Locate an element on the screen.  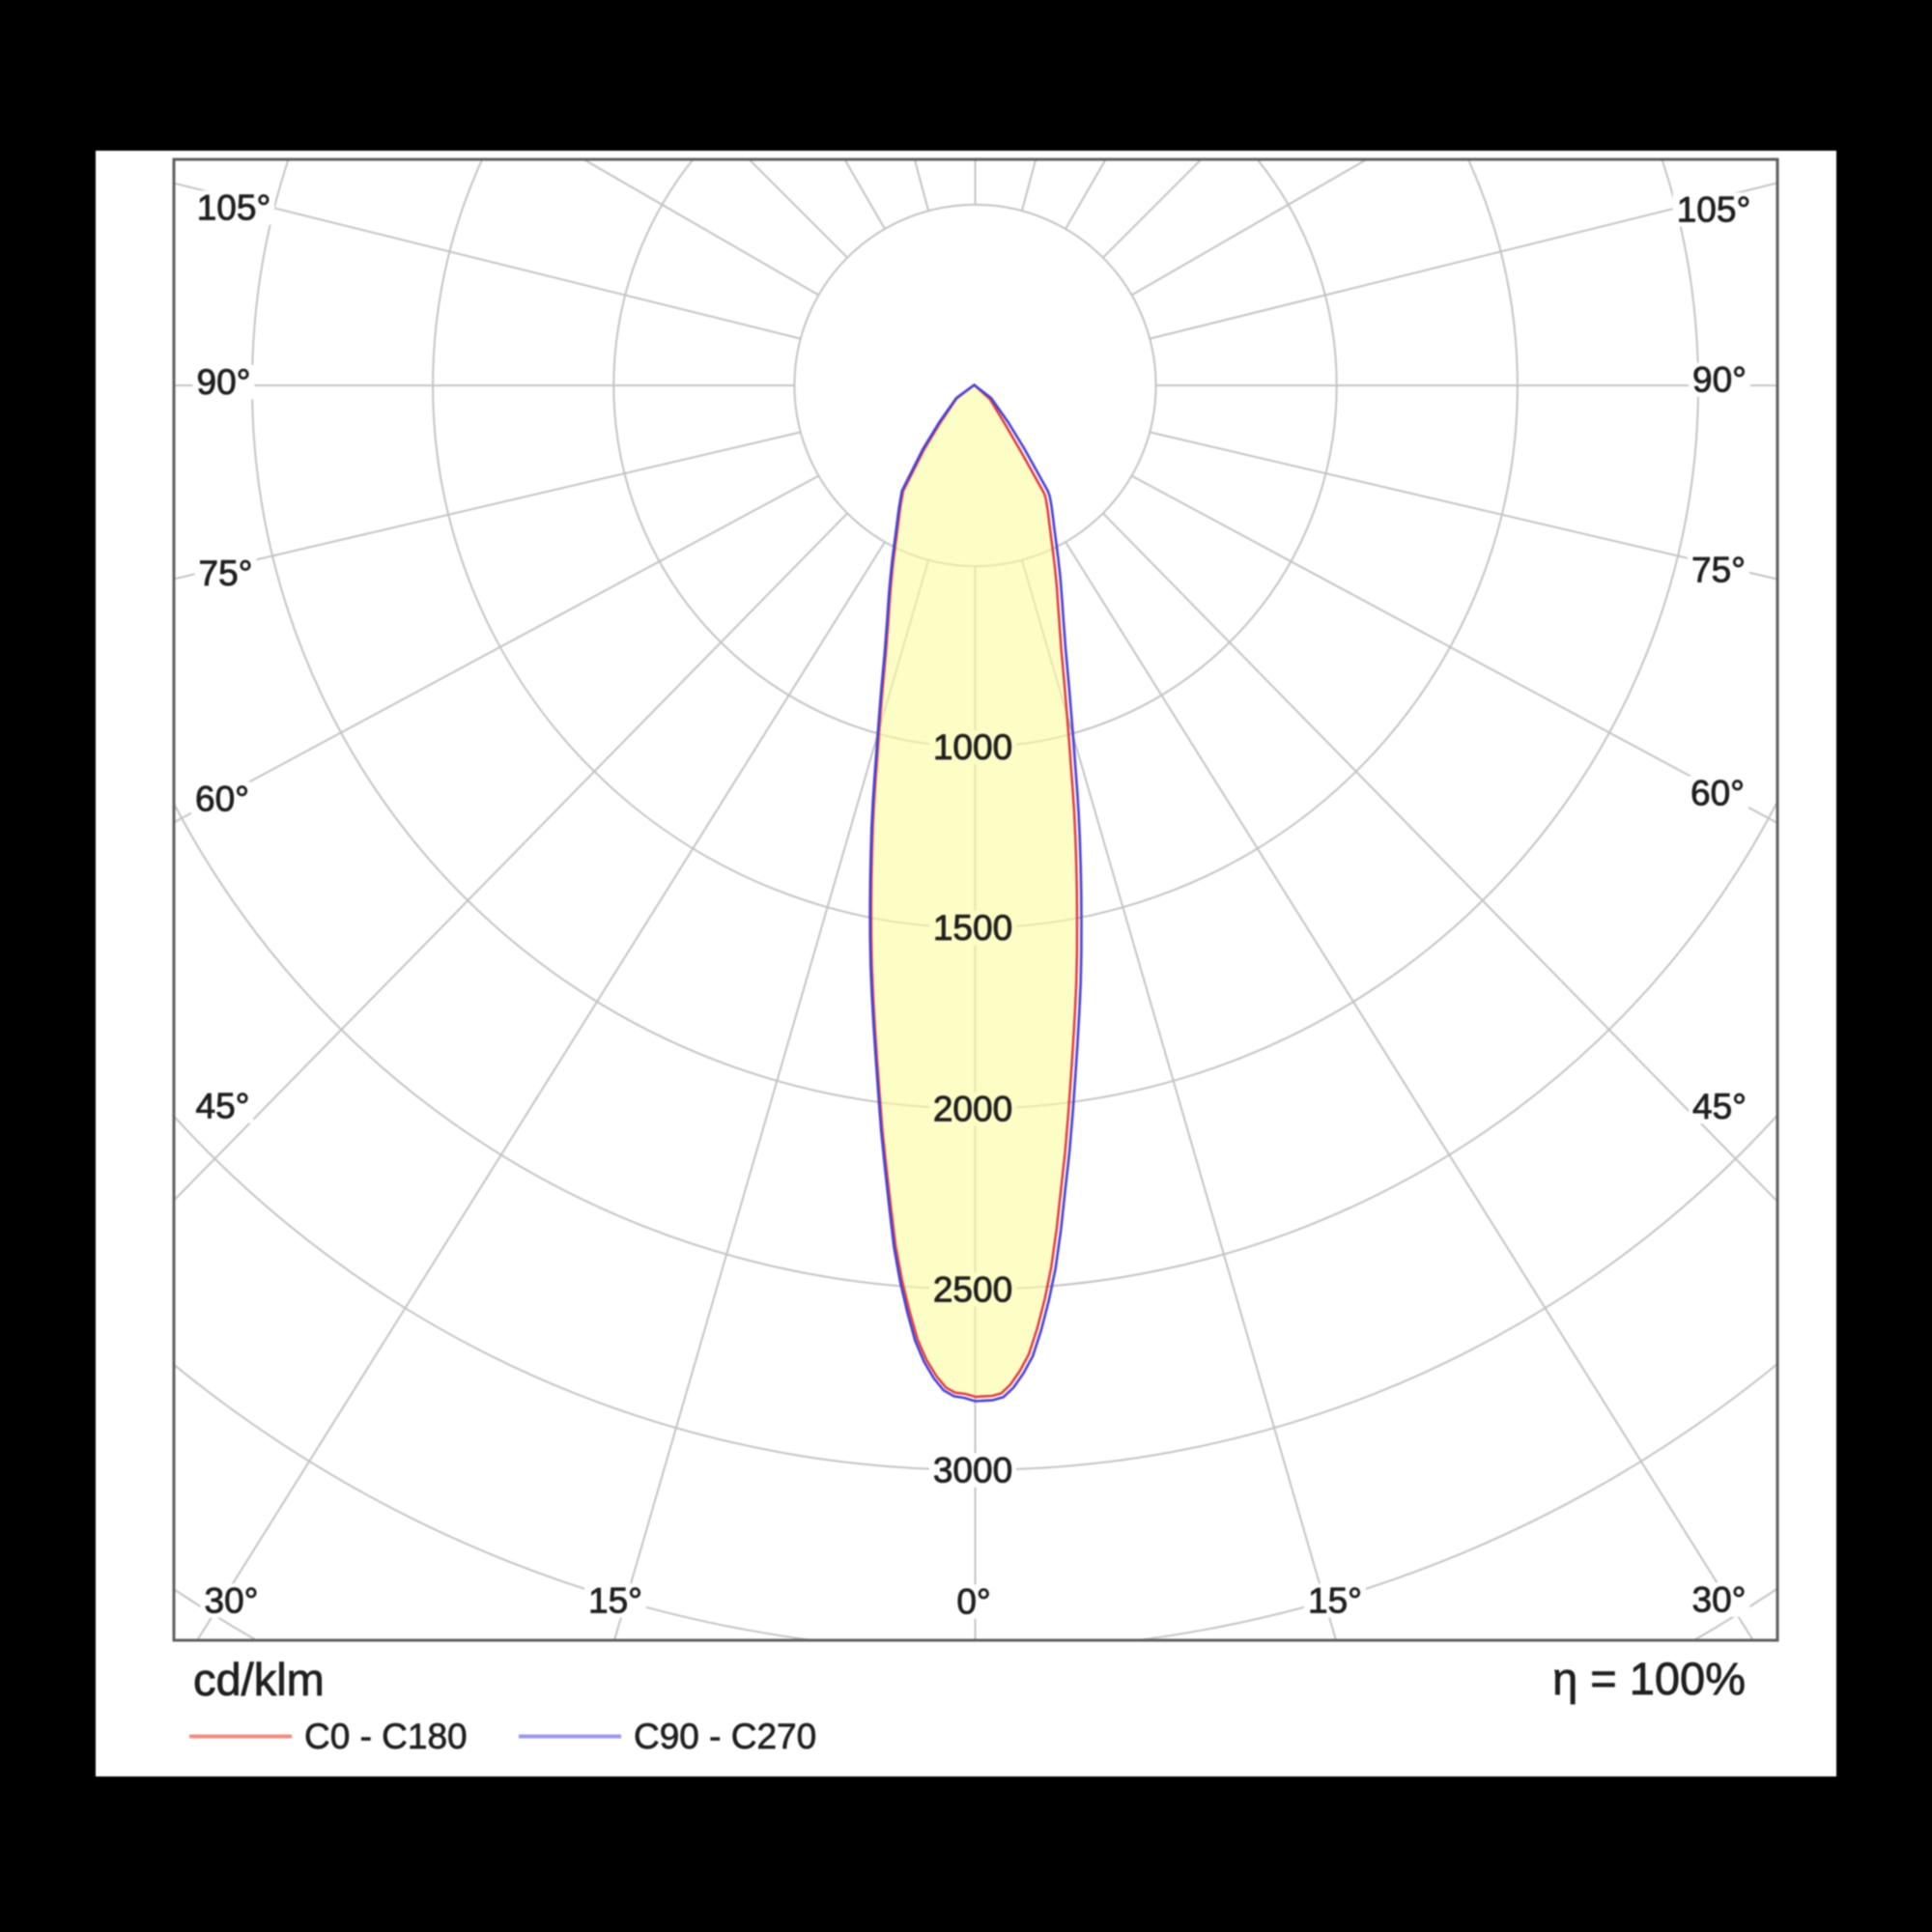
svg-text: 1000 is located at coordinates (972, 747).